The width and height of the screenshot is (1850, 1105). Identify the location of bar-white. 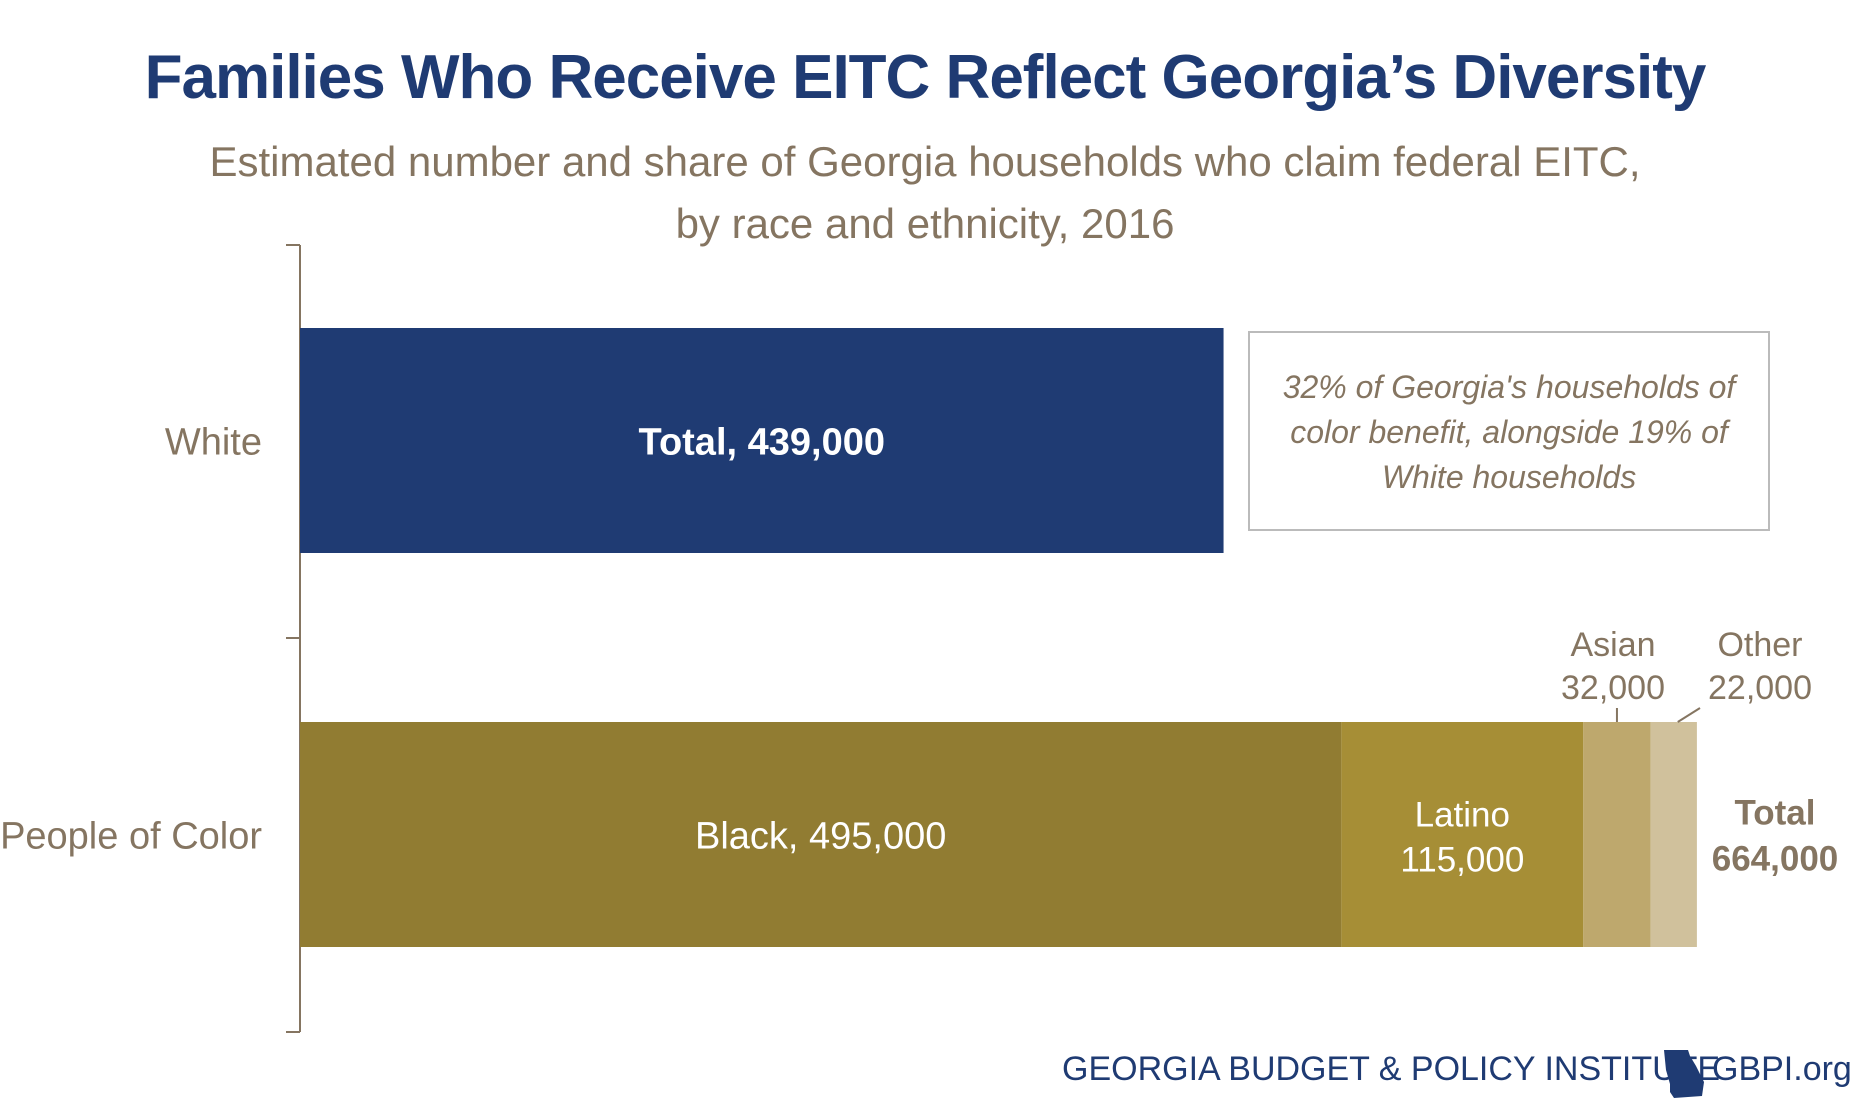
(762, 440).